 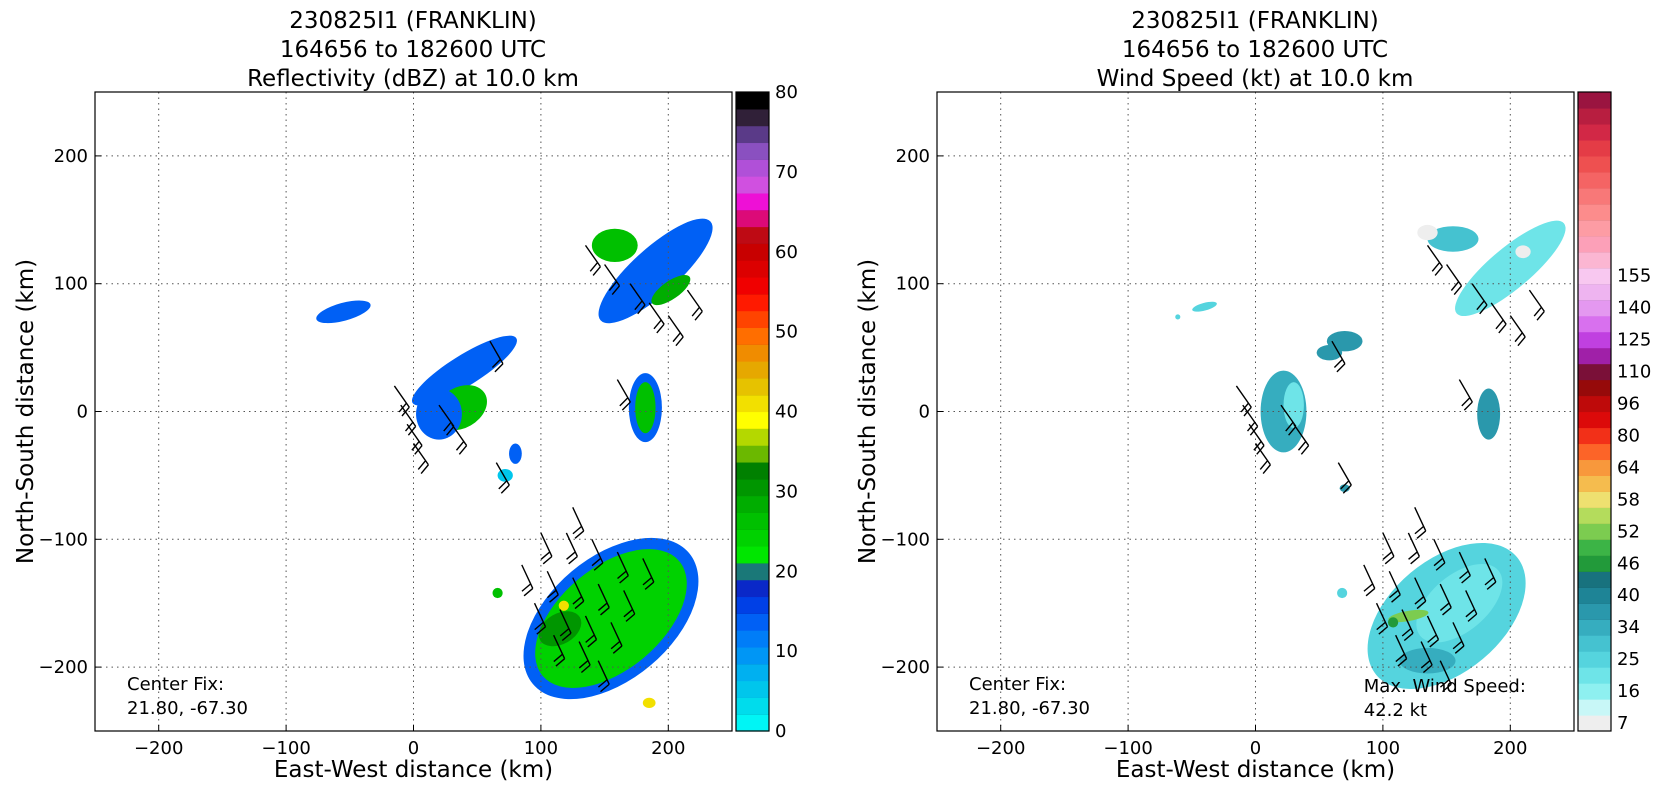 What do you see at coordinates (541, 748) in the screenshot?
I see `x-tick-label: 100` at bounding box center [541, 748].